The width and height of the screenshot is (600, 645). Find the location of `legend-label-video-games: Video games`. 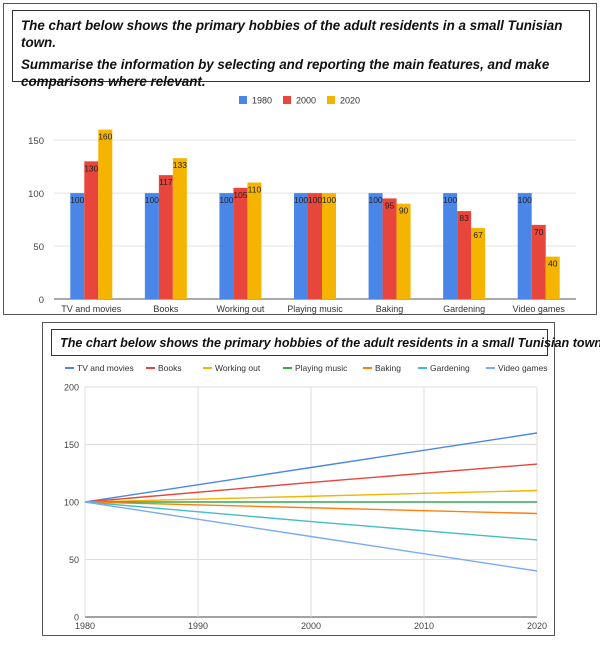

legend-label-video-games: Video games is located at coordinates (522, 368).